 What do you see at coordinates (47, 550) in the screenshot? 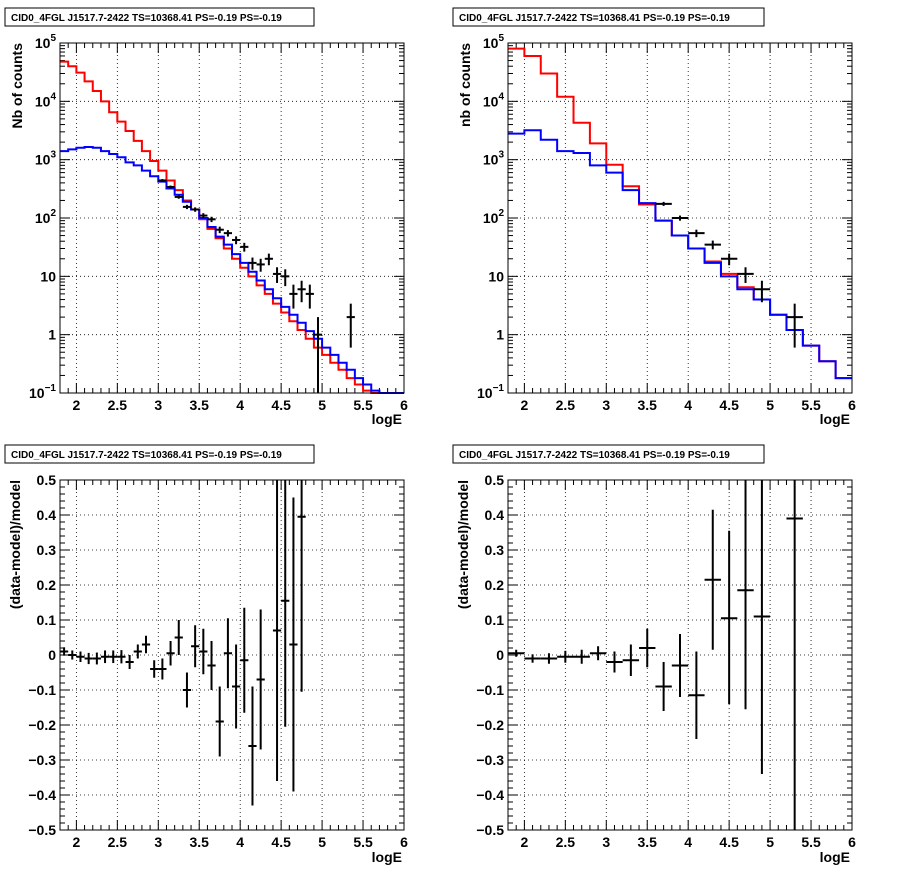
I see `y-tick-label: 0.3` at bounding box center [47, 550].